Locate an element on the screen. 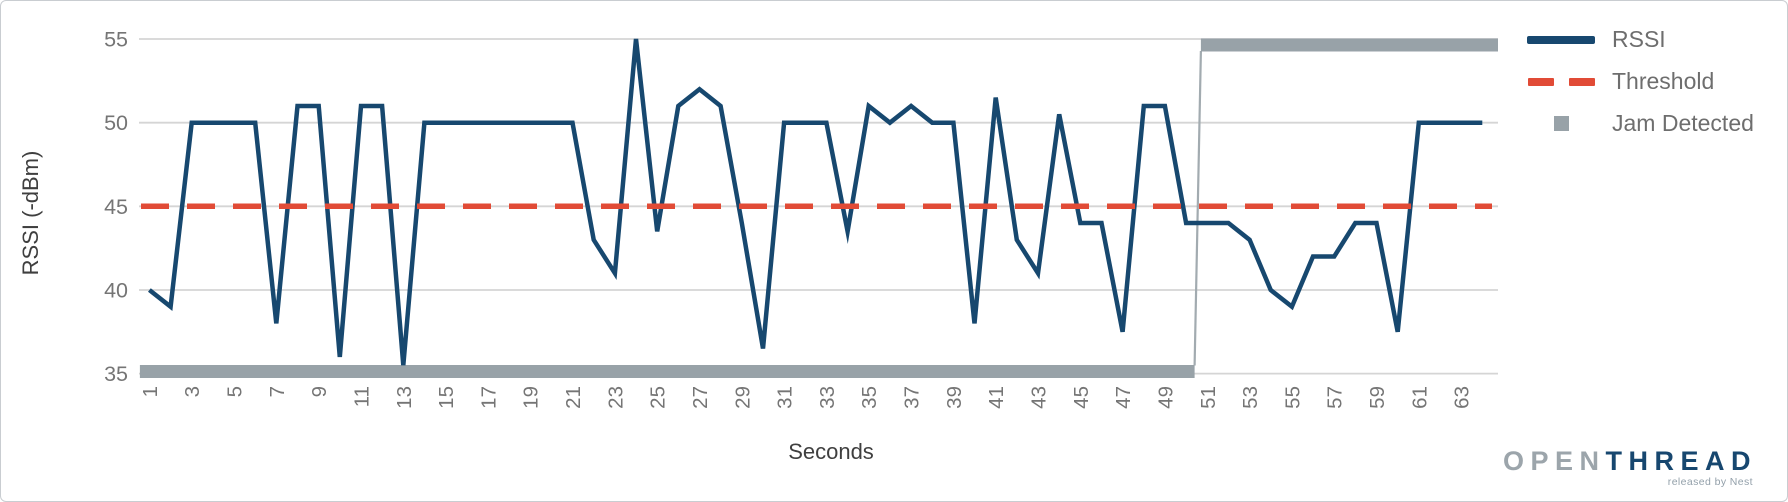 The height and width of the screenshot is (502, 1788). svg-text: 1 is located at coordinates (150, 391).